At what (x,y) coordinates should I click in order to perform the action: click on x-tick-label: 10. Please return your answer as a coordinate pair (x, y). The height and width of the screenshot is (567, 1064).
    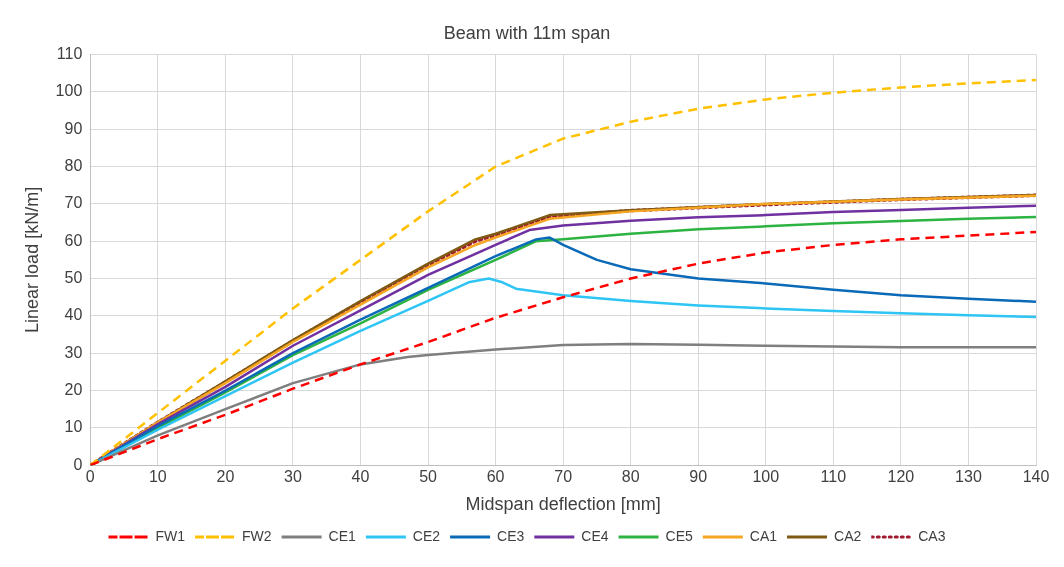
    Looking at the image, I should click on (157, 477).